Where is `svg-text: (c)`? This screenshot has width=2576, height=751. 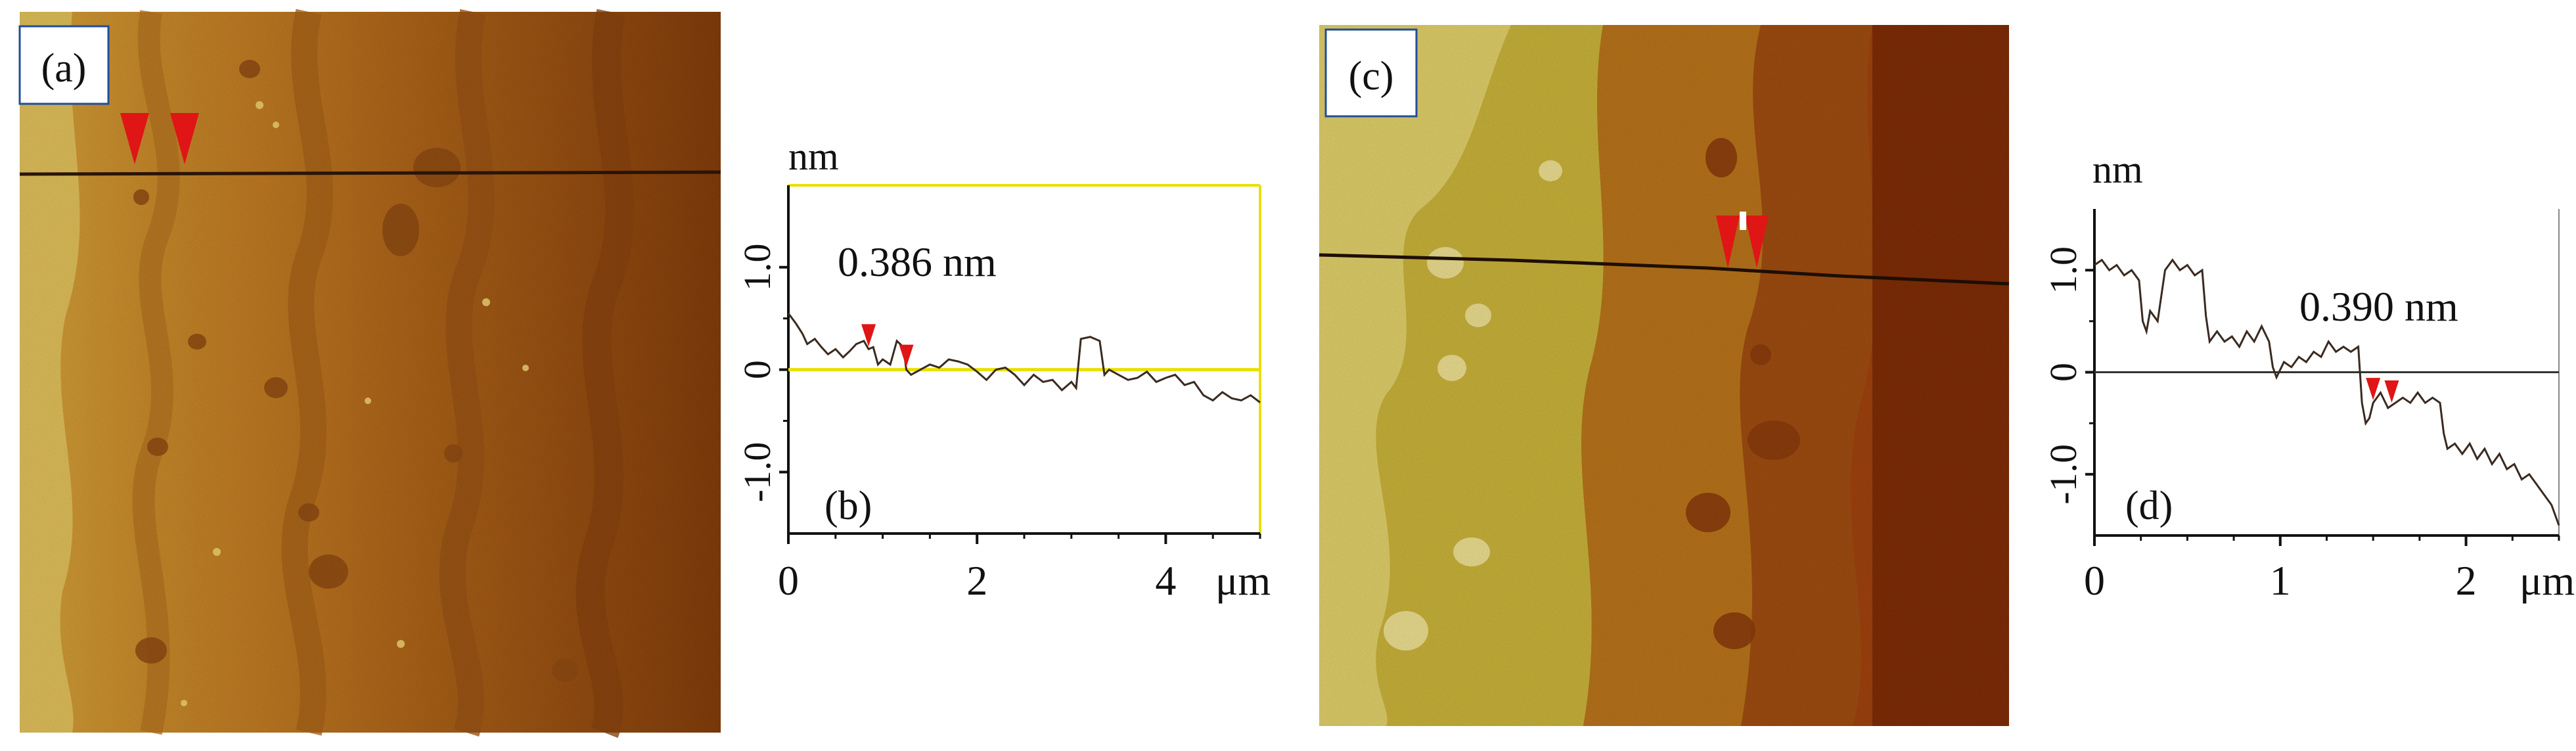 svg-text: (c) is located at coordinates (1371, 76).